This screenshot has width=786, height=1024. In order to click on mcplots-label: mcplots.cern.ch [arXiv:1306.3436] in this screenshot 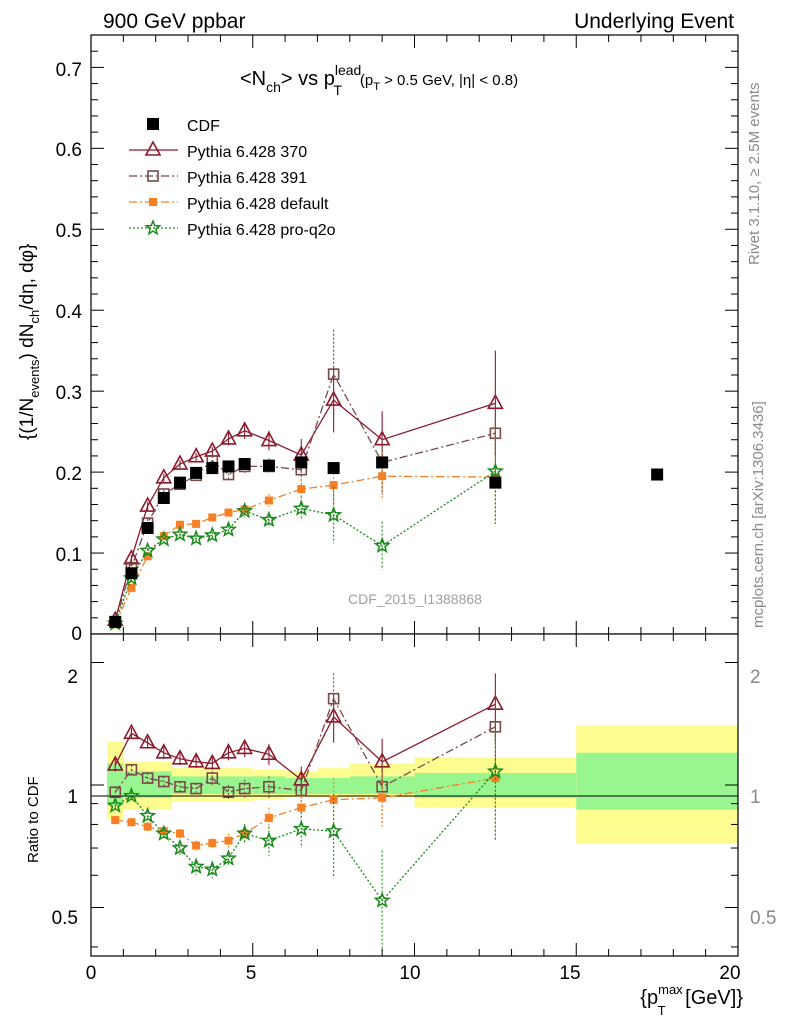, I will do `click(758, 514)`.